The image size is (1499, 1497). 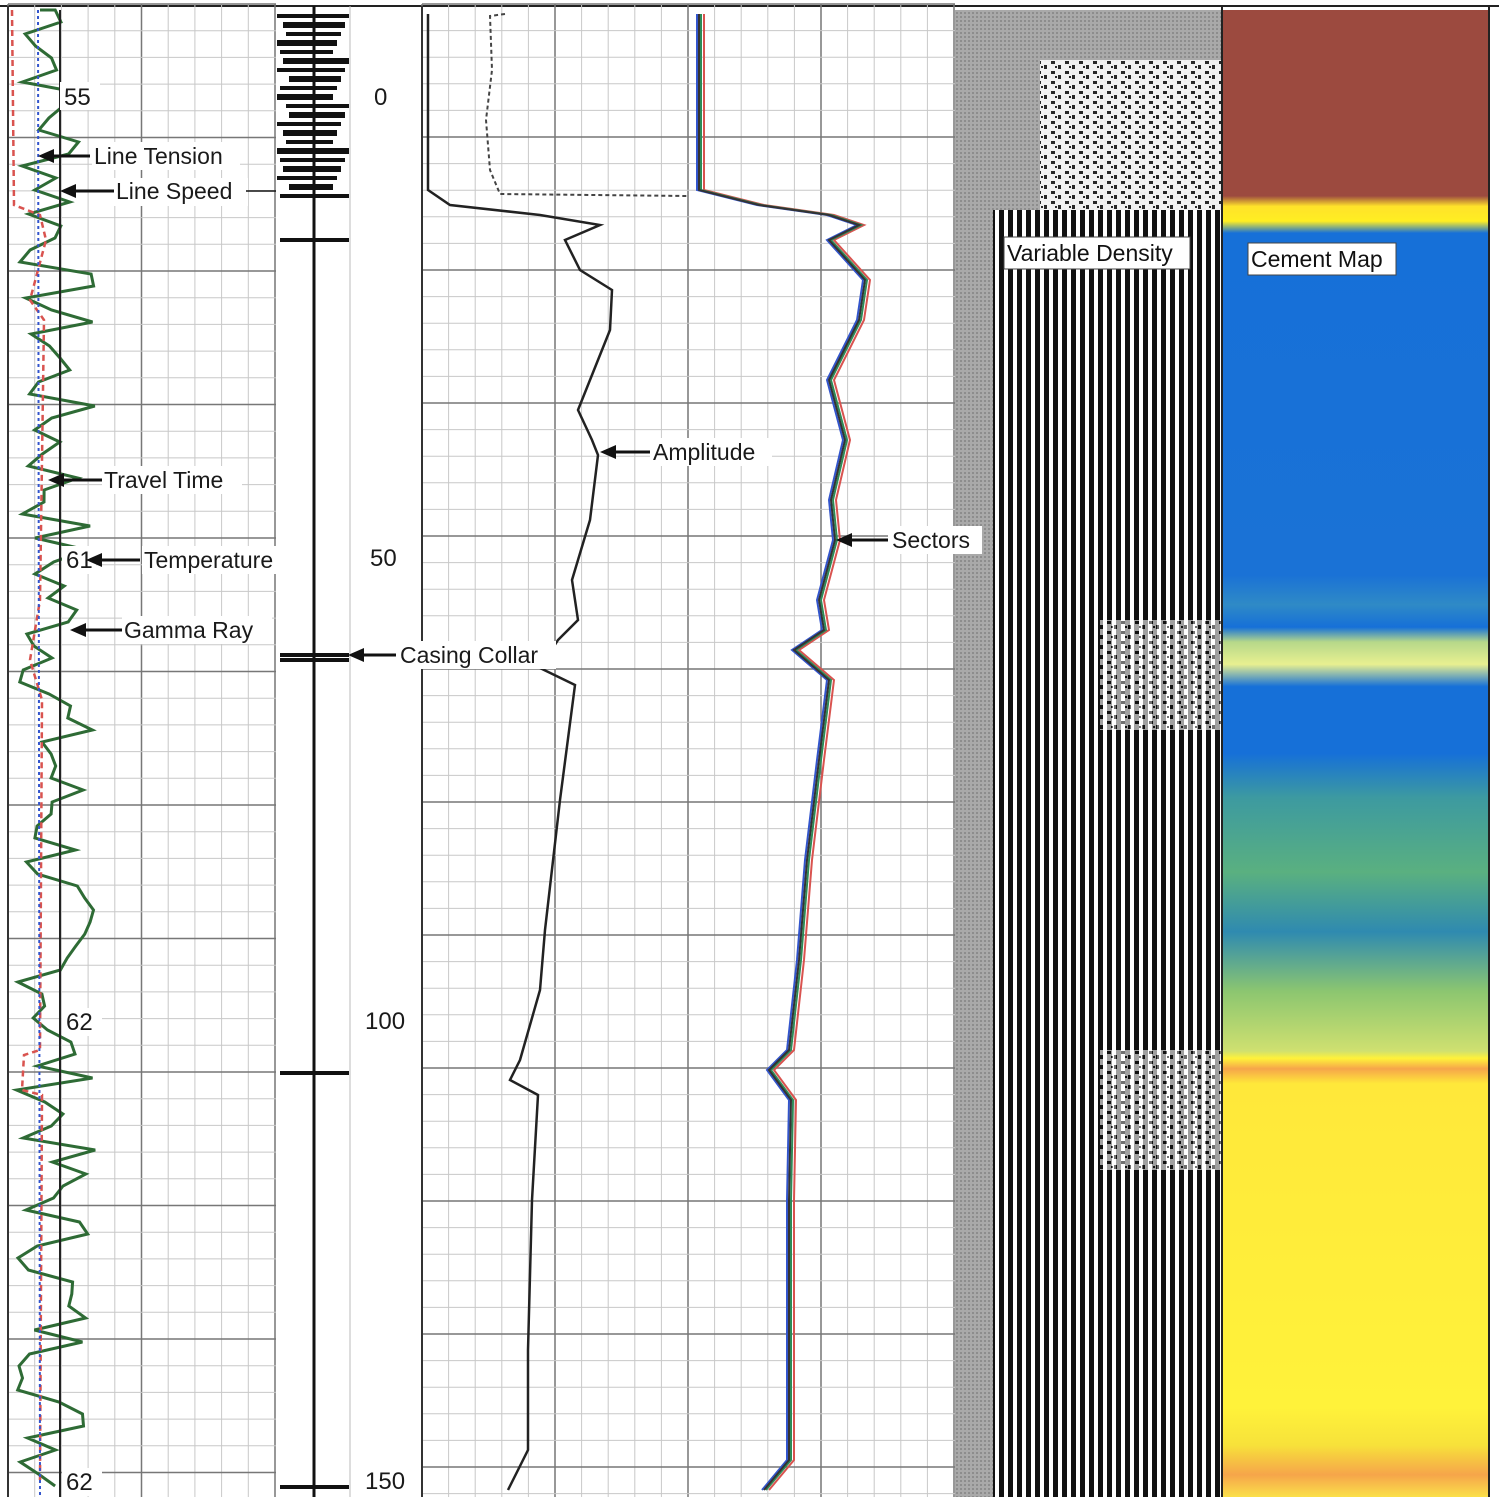 I want to click on scale-label-150: 150, so click(x=385, y=1481).